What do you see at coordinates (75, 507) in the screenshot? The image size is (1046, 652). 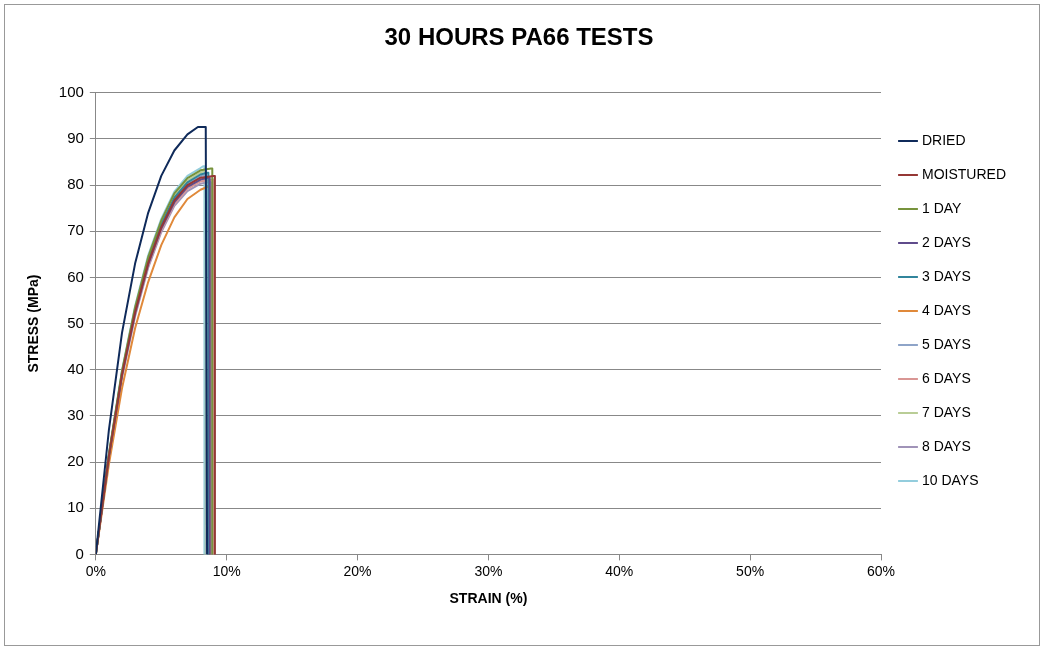 I see `y-tick-label: 10` at bounding box center [75, 507].